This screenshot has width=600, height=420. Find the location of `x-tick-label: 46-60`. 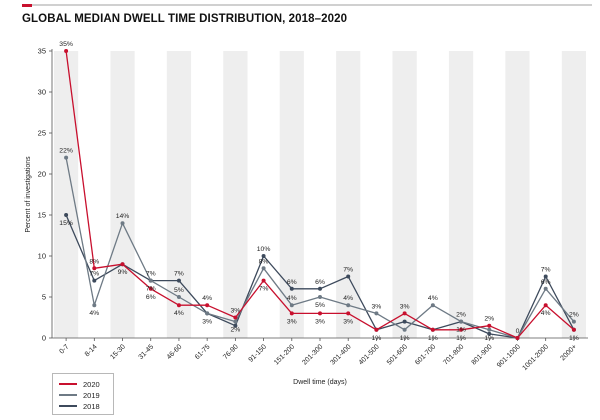

x-tick-label: 46-60 is located at coordinates (175, 352).